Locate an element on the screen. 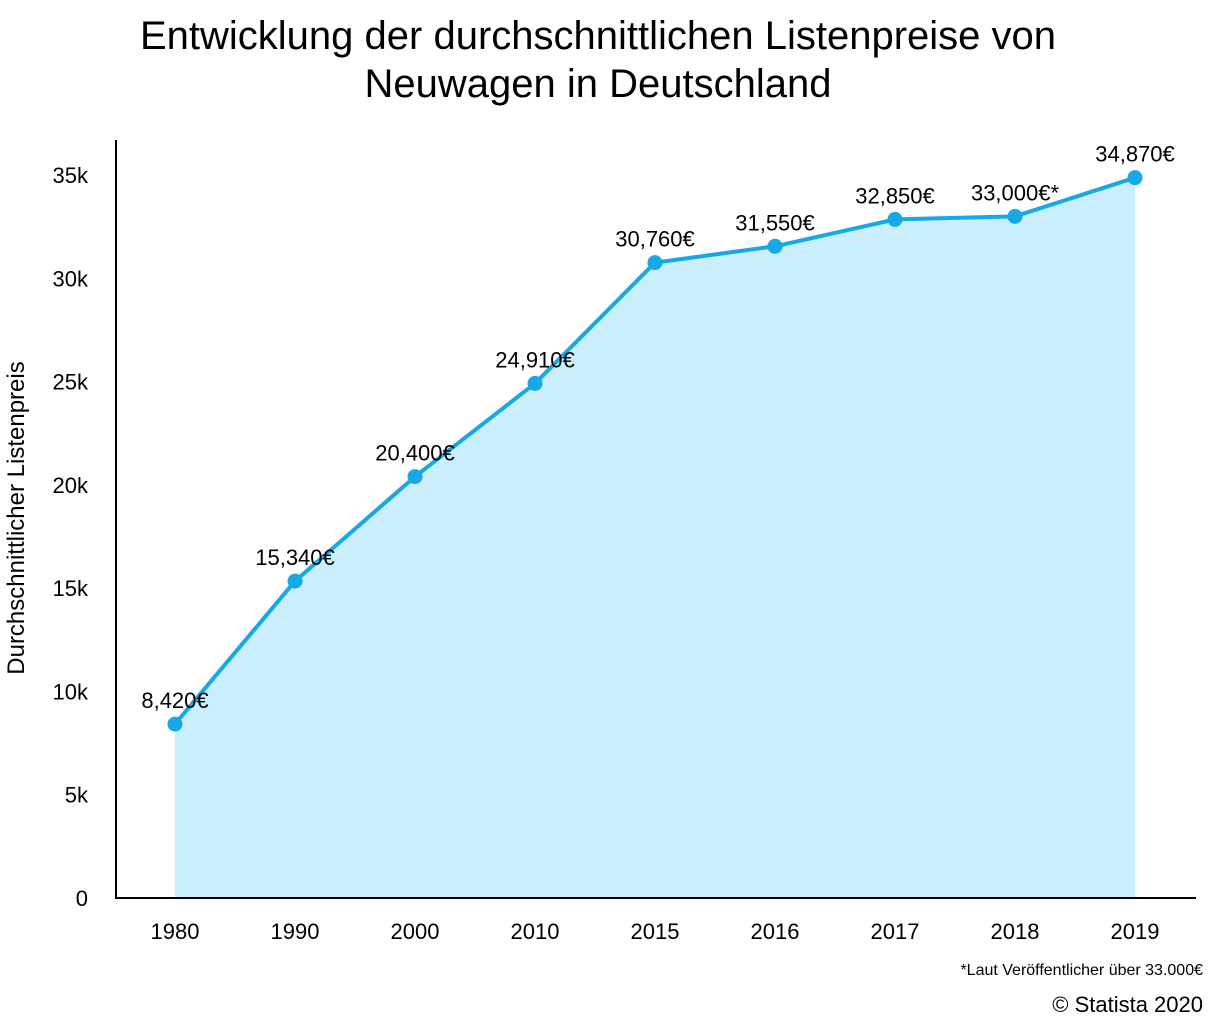 Image resolution: width=1216 pixels, height=1028 pixels. x-tick-label: 2015 is located at coordinates (655, 931).